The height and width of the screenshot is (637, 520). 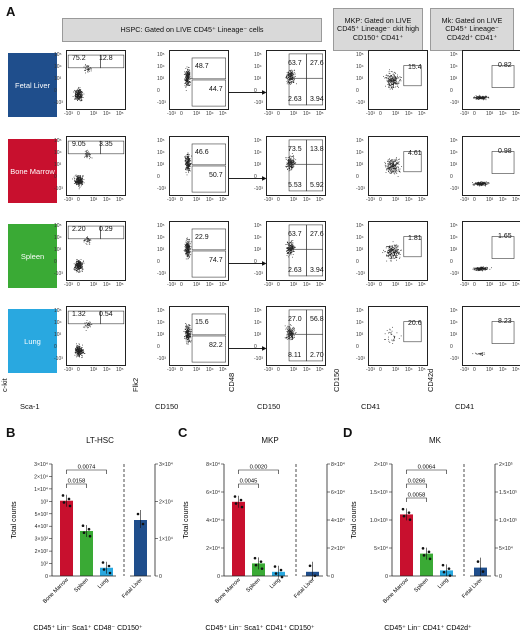 I want to click on gate-value: 2.63, so click(x=295, y=270).